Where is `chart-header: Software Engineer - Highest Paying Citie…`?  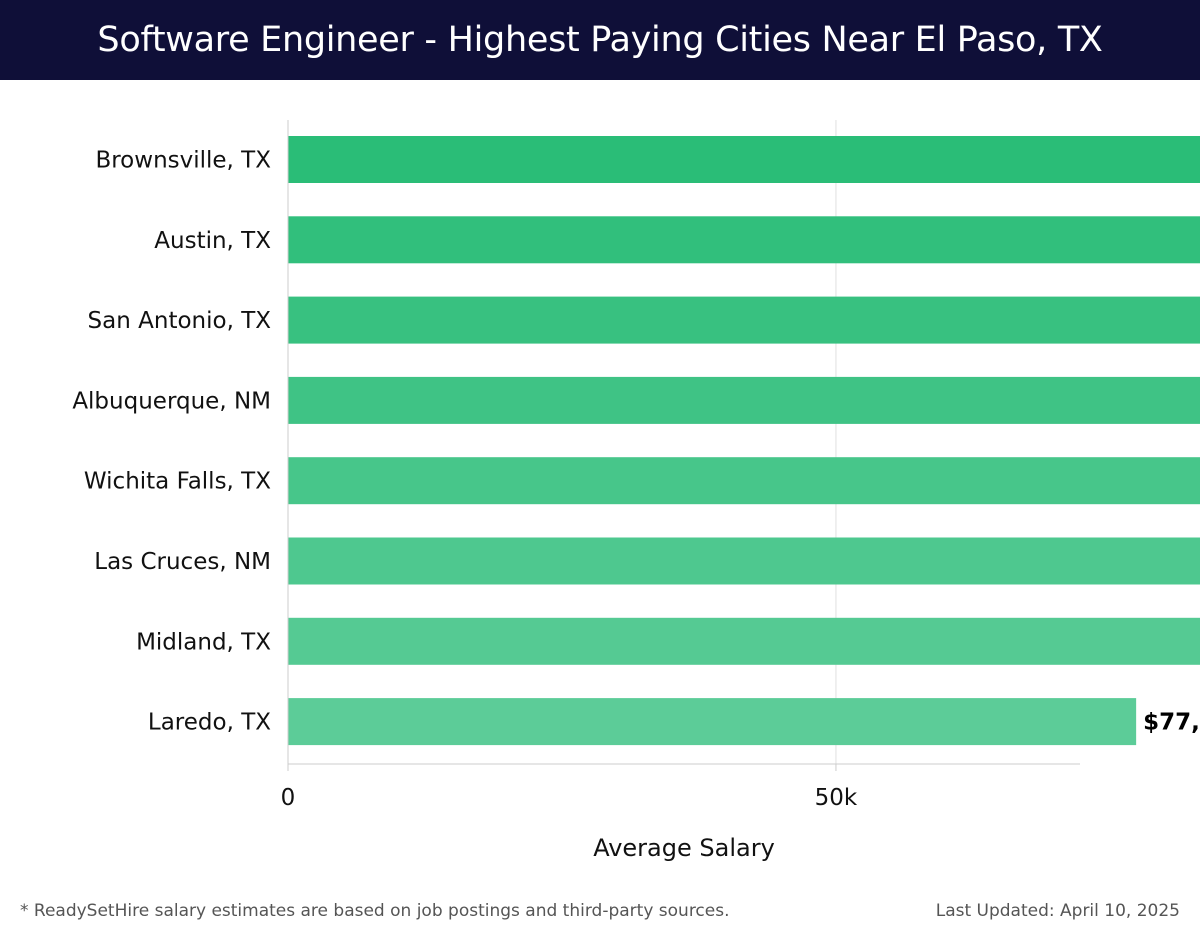 chart-header: Software Engineer - Highest Paying Citie… is located at coordinates (600, 40).